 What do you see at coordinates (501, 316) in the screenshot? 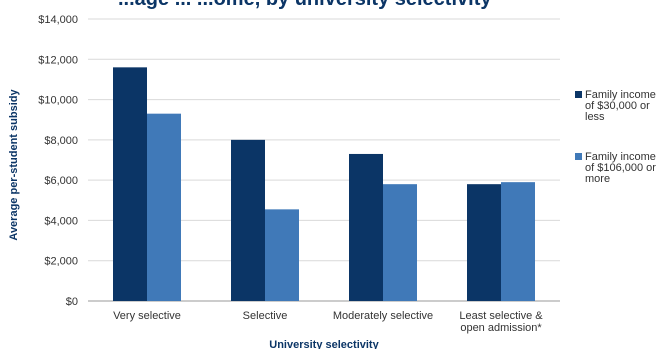
I see `x-tick-label: Least selective &` at bounding box center [501, 316].